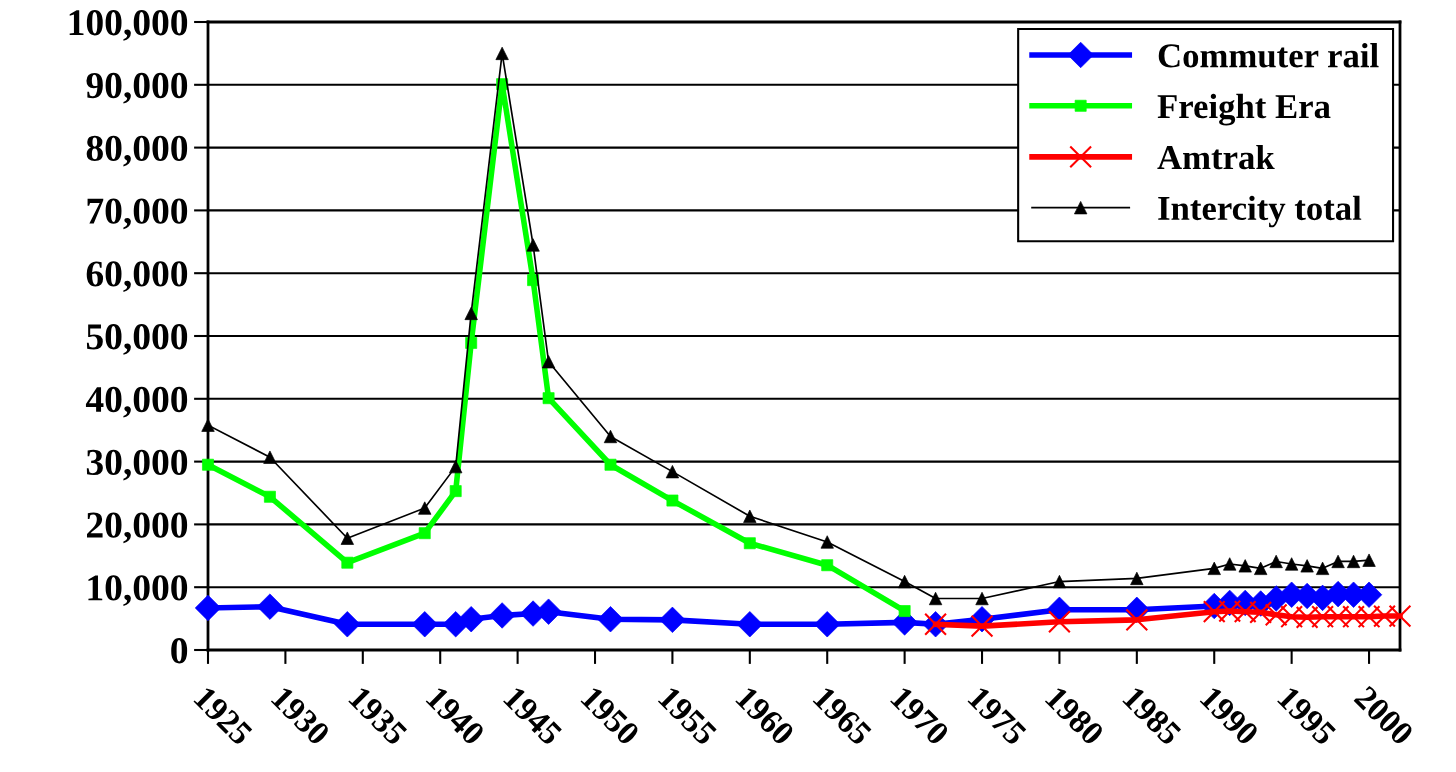 The width and height of the screenshot is (1456, 772). Describe the element at coordinates (137, 214) in the screenshot. I see `y-tick-label: 70,000` at that location.